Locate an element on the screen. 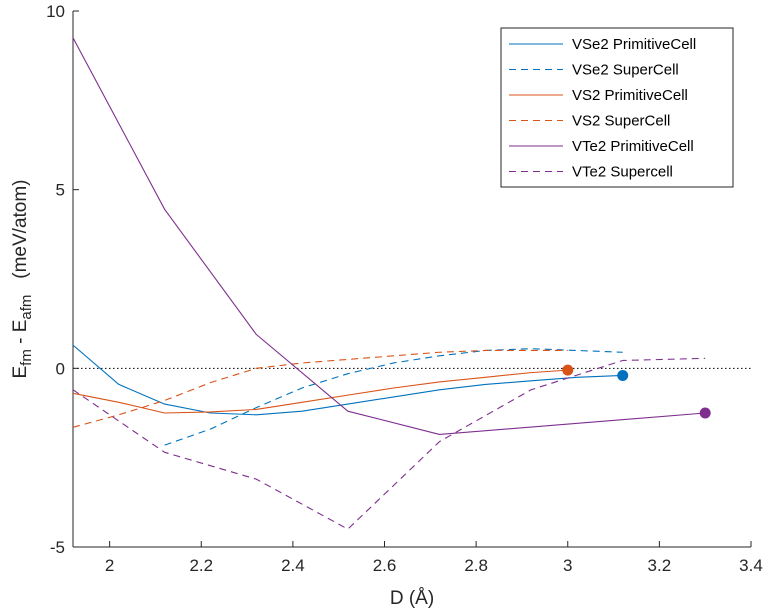 The image size is (768, 612). legend-label: VS2 SuperCell is located at coordinates (621, 121).